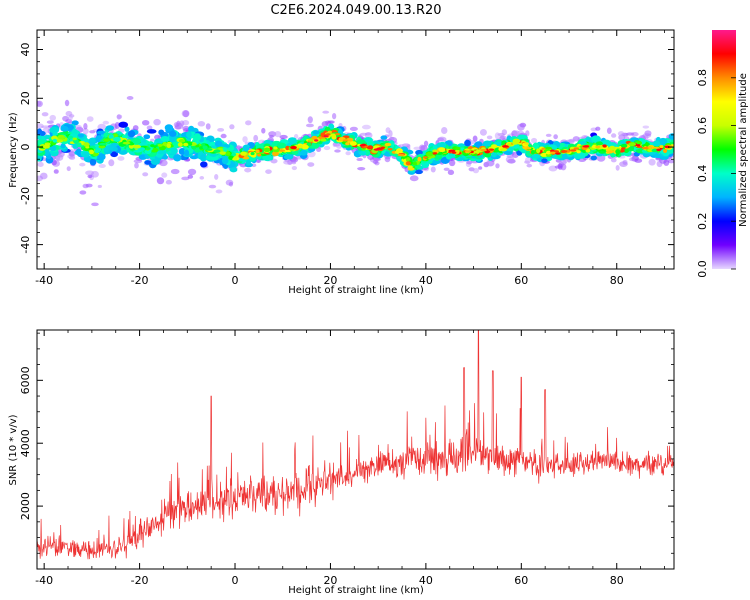 The height and width of the screenshot is (600, 750). Describe the element at coordinates (13, 449) in the screenshot. I see `snr-y-axis-title: SNR (10 * v/v)` at that location.